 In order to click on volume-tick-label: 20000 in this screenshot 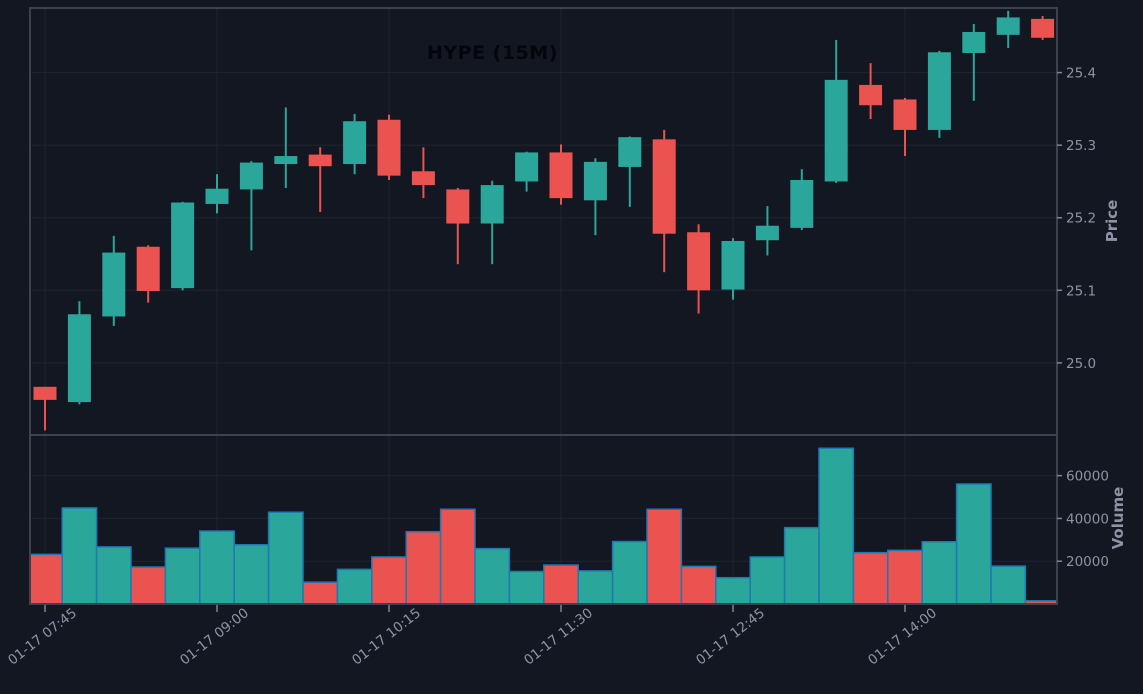, I will do `click(1087, 562)`.